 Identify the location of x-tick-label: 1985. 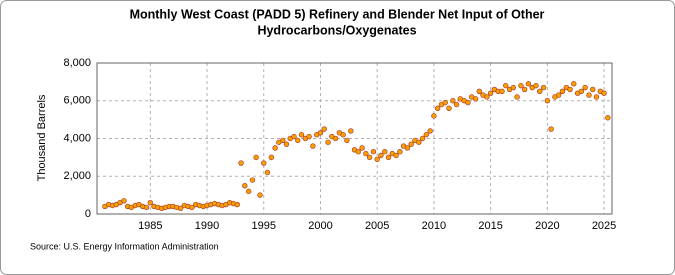
(150, 226).